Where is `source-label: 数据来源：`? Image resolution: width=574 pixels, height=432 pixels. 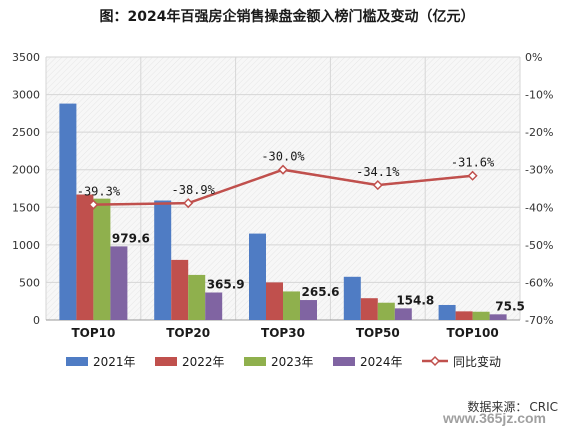
source-label: 数据来源： is located at coordinates (497, 407).